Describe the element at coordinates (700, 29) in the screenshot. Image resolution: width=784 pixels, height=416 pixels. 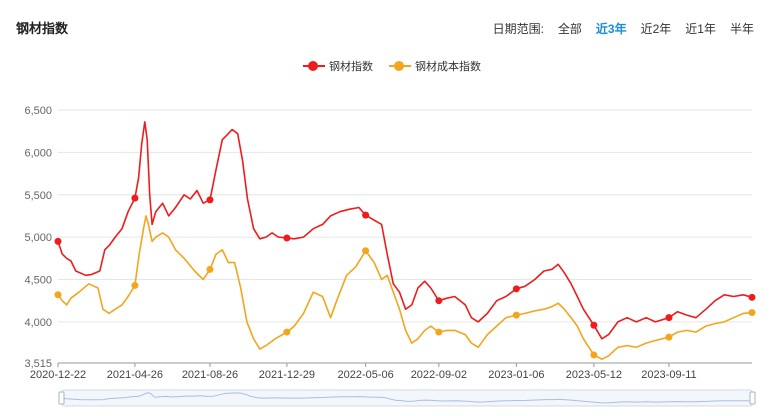
I see `range-option-1y: 近1年` at that location.